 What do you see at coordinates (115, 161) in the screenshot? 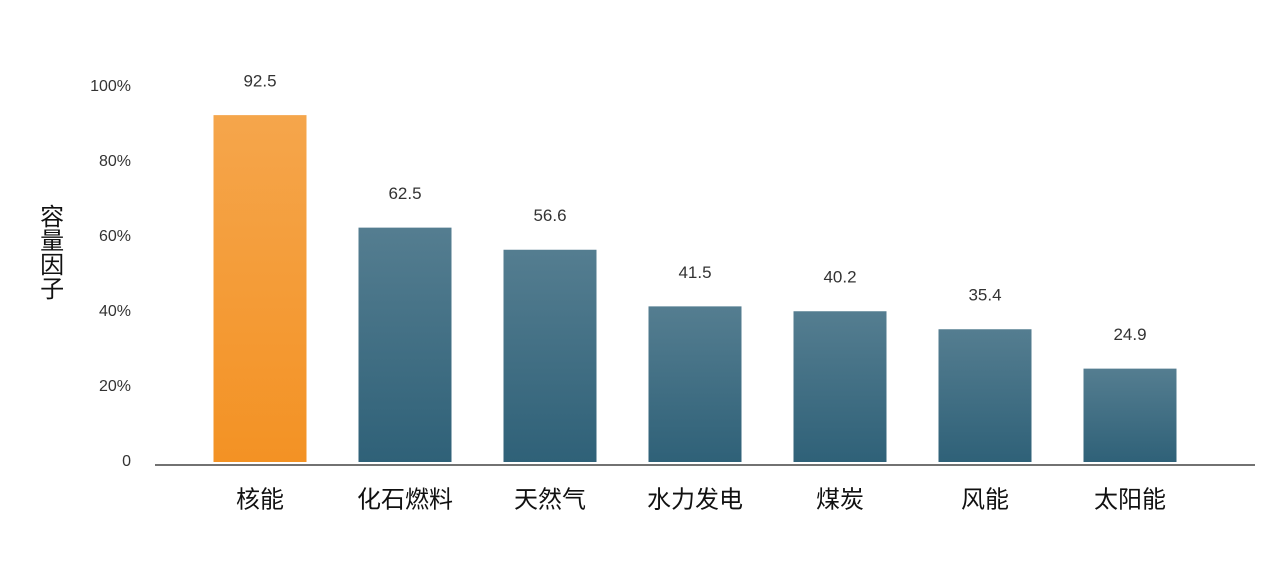
I see `y-tick-label: 80%` at bounding box center [115, 161].